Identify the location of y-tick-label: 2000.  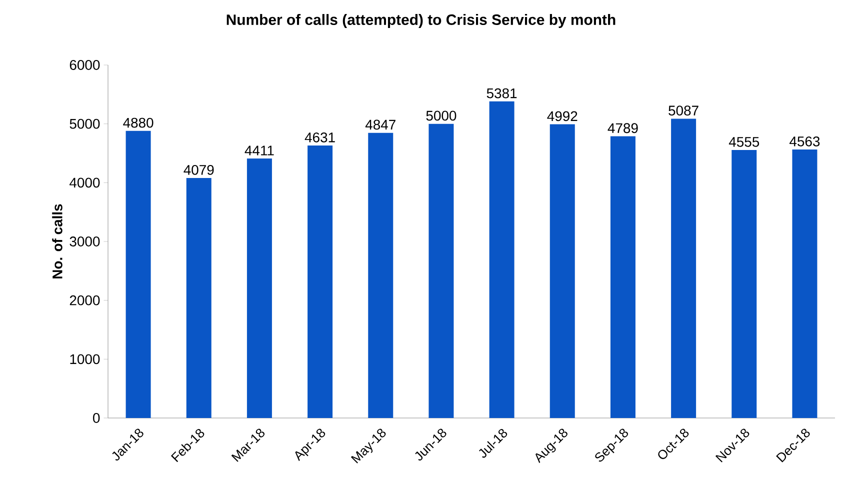
(85, 300).